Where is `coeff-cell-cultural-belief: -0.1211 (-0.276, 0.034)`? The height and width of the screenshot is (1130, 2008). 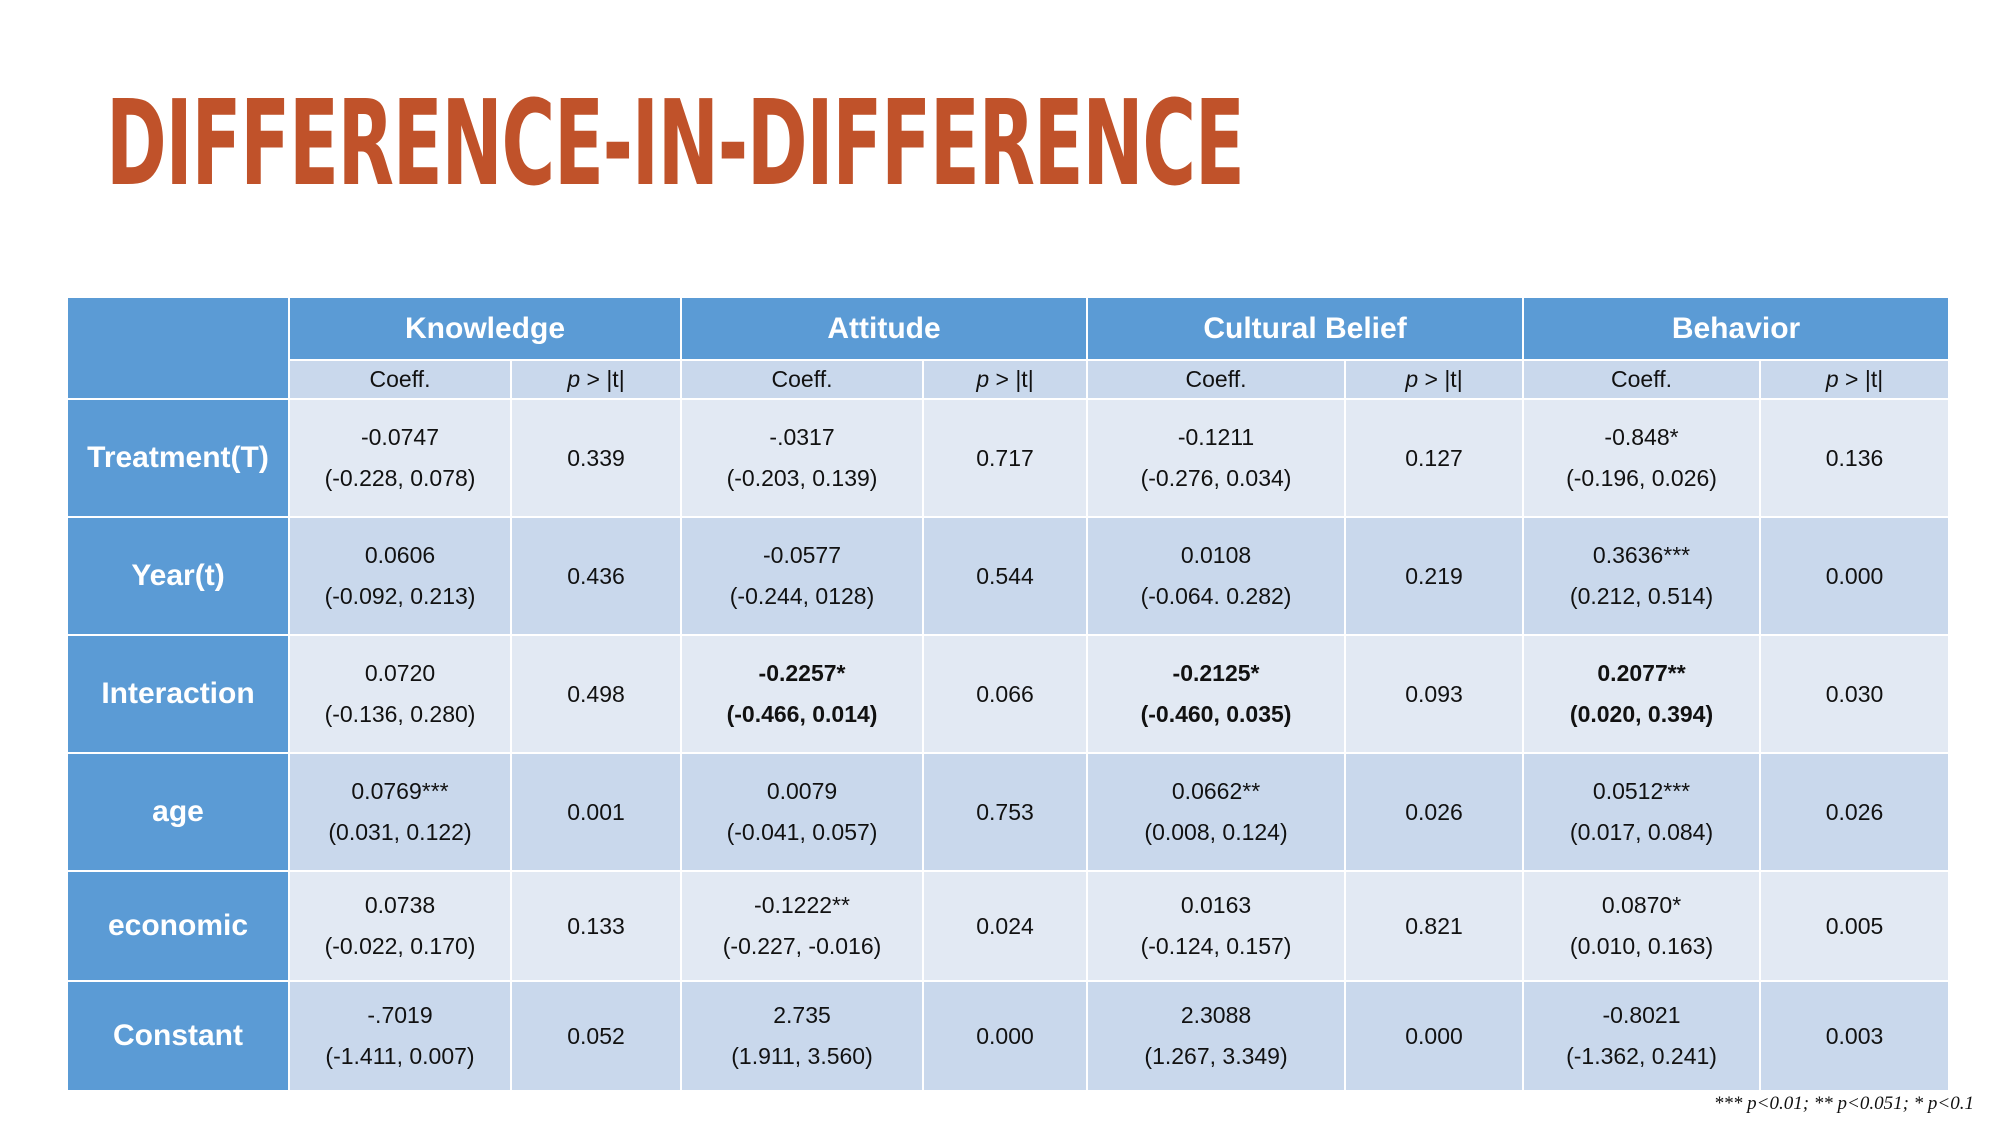
coeff-cell-cultural-belief: -0.1211 (-0.276, 0.034) is located at coordinates (1216, 458).